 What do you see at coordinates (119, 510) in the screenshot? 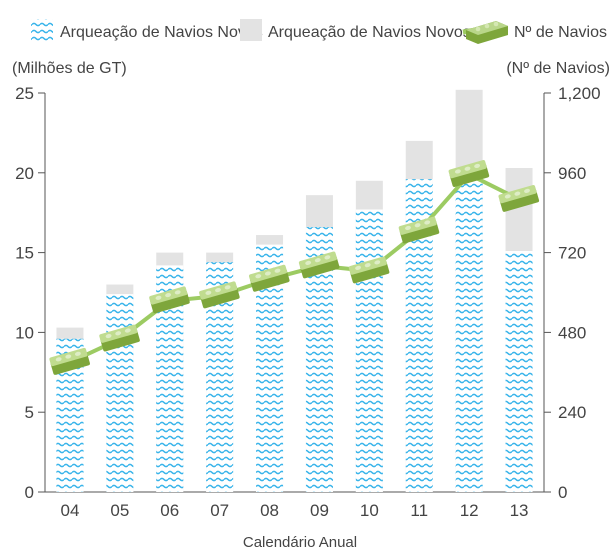
I see `x-tick-label: 05` at bounding box center [119, 510].